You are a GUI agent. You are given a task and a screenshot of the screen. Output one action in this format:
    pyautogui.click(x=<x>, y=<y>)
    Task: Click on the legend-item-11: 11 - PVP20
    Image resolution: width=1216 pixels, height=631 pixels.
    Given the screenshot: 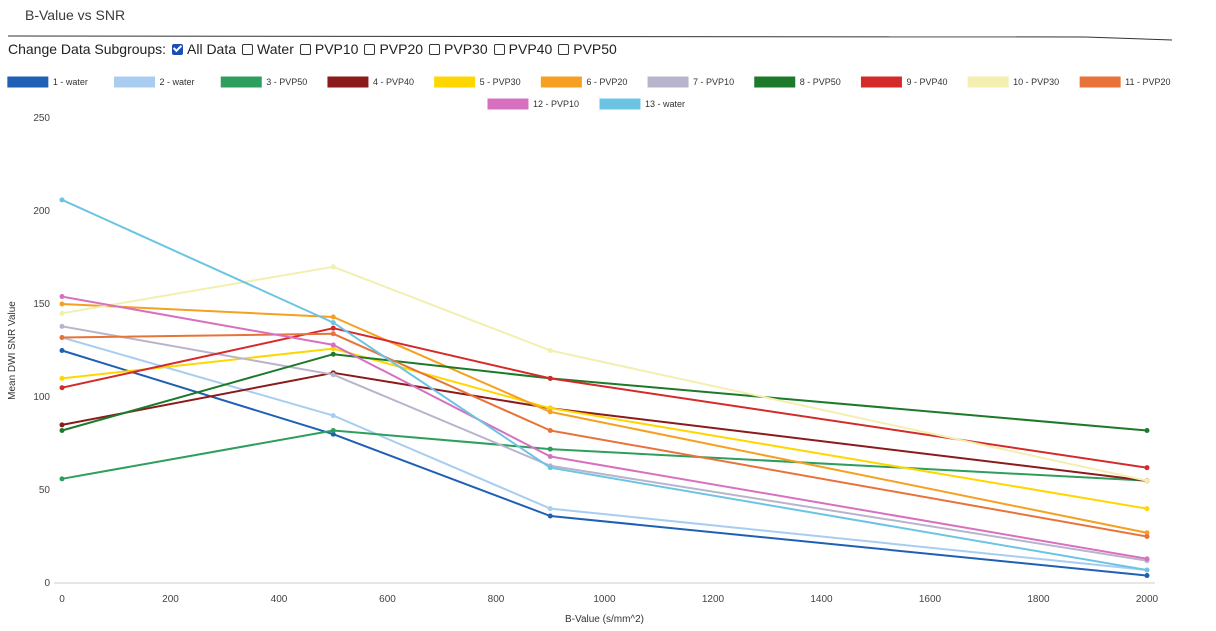 What is the action you would take?
    pyautogui.click(x=1125, y=82)
    